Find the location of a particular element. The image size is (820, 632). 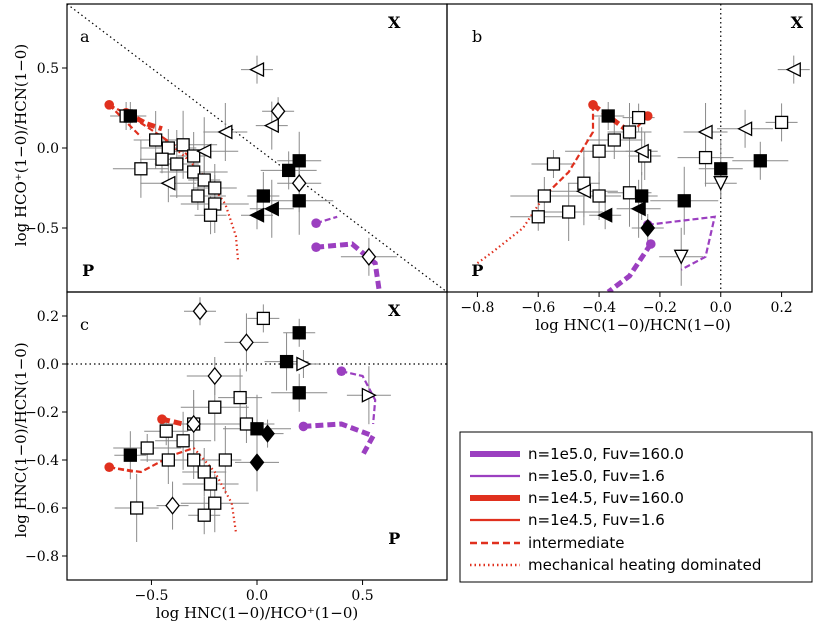

region-label: X is located at coordinates (394, 310).